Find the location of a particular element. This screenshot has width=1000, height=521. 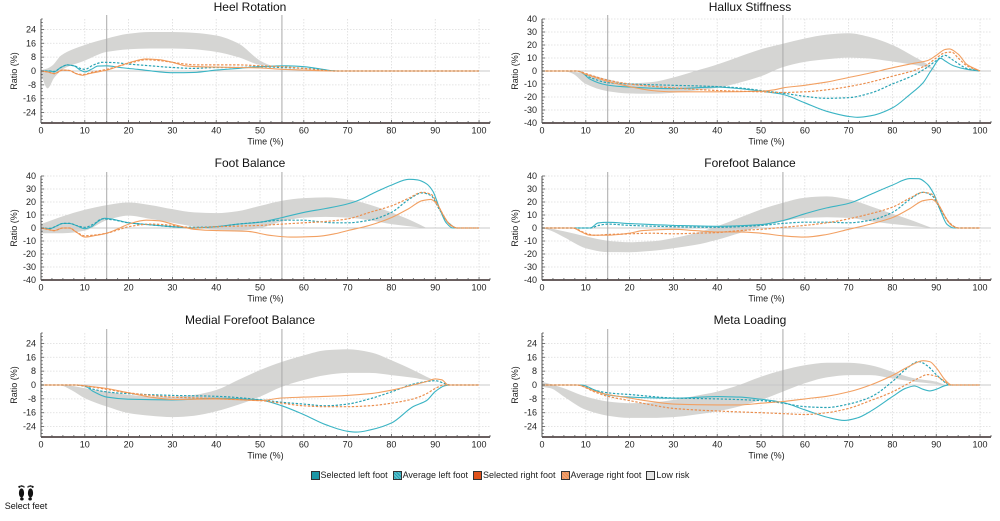

y-tick-label: -16 is located at coordinates (29, 99).